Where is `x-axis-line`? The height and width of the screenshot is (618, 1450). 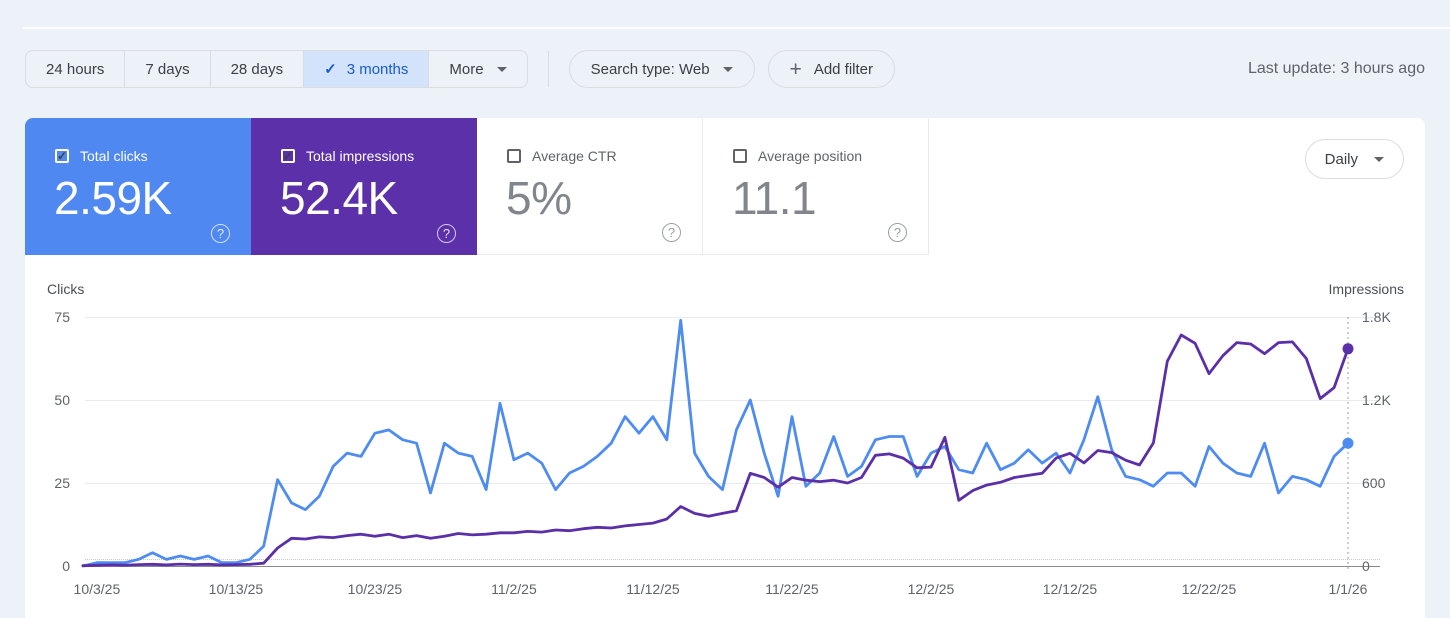
x-axis-line is located at coordinates (732, 566).